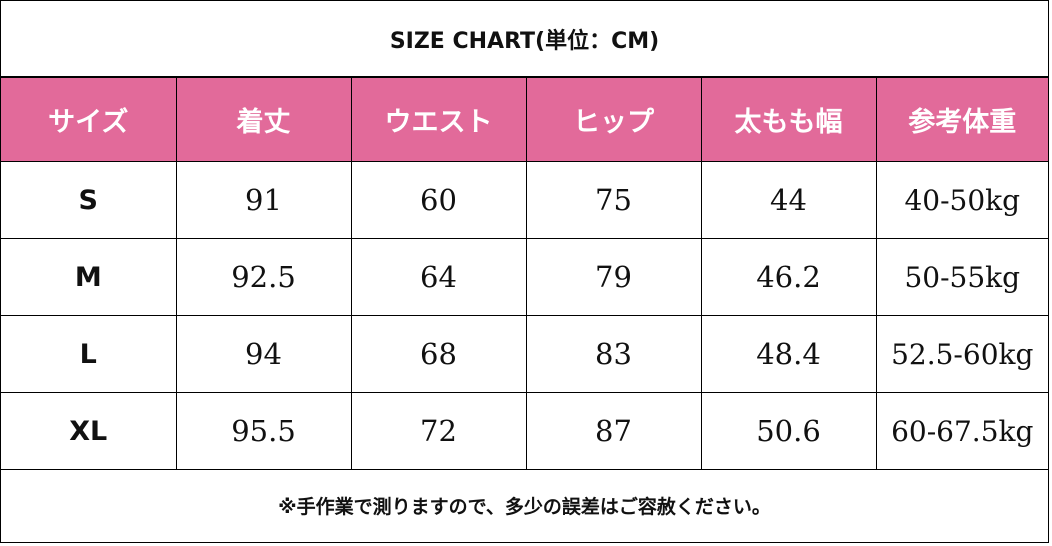 This screenshot has width=1052, height=546. Describe the element at coordinates (613, 119) in the screenshot. I see `header-hip: ヒップ` at that location.